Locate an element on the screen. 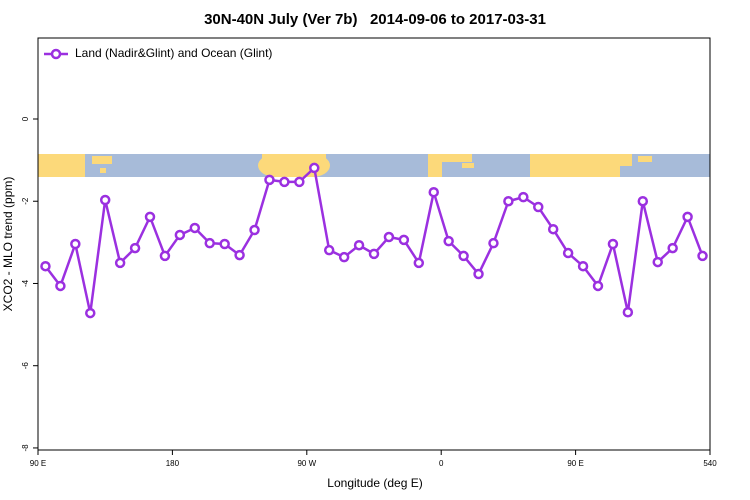  x-tick-label: 0 is located at coordinates (441, 463).